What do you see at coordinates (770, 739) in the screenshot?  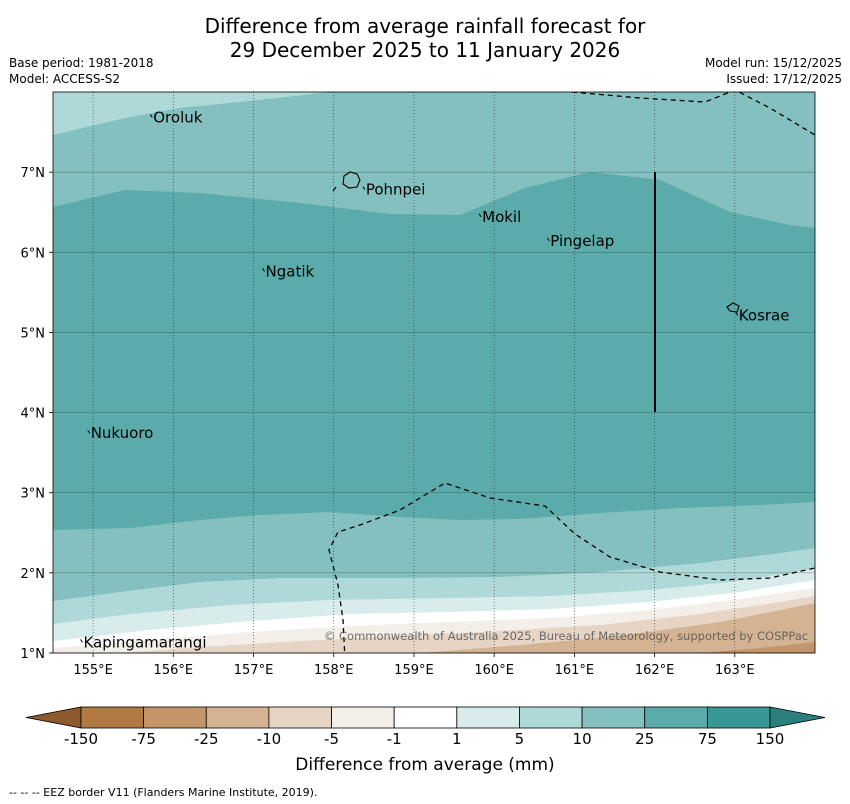 I see `colorbar-tick-label: 150` at bounding box center [770, 739].